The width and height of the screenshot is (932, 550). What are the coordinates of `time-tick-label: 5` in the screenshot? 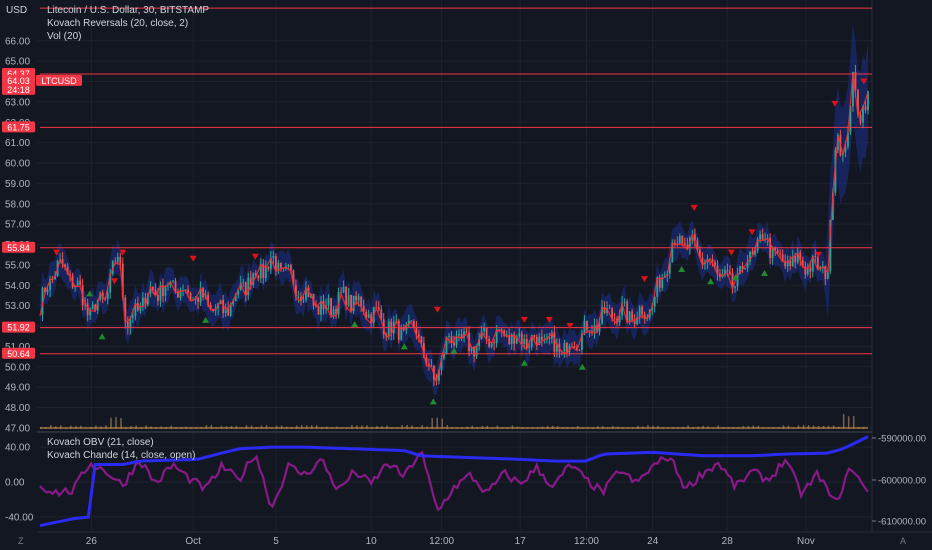 It's located at (276, 541).